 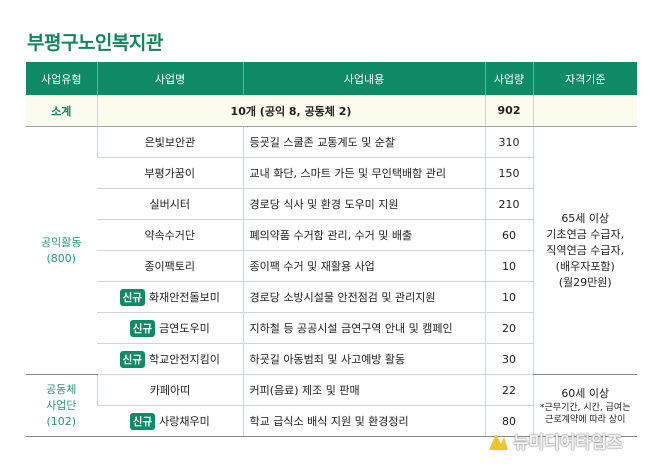 I want to click on table-row: 신규 사랑채우미 학교 급식소 배식 지원 및 환경정리 80, so click(x=331, y=421).